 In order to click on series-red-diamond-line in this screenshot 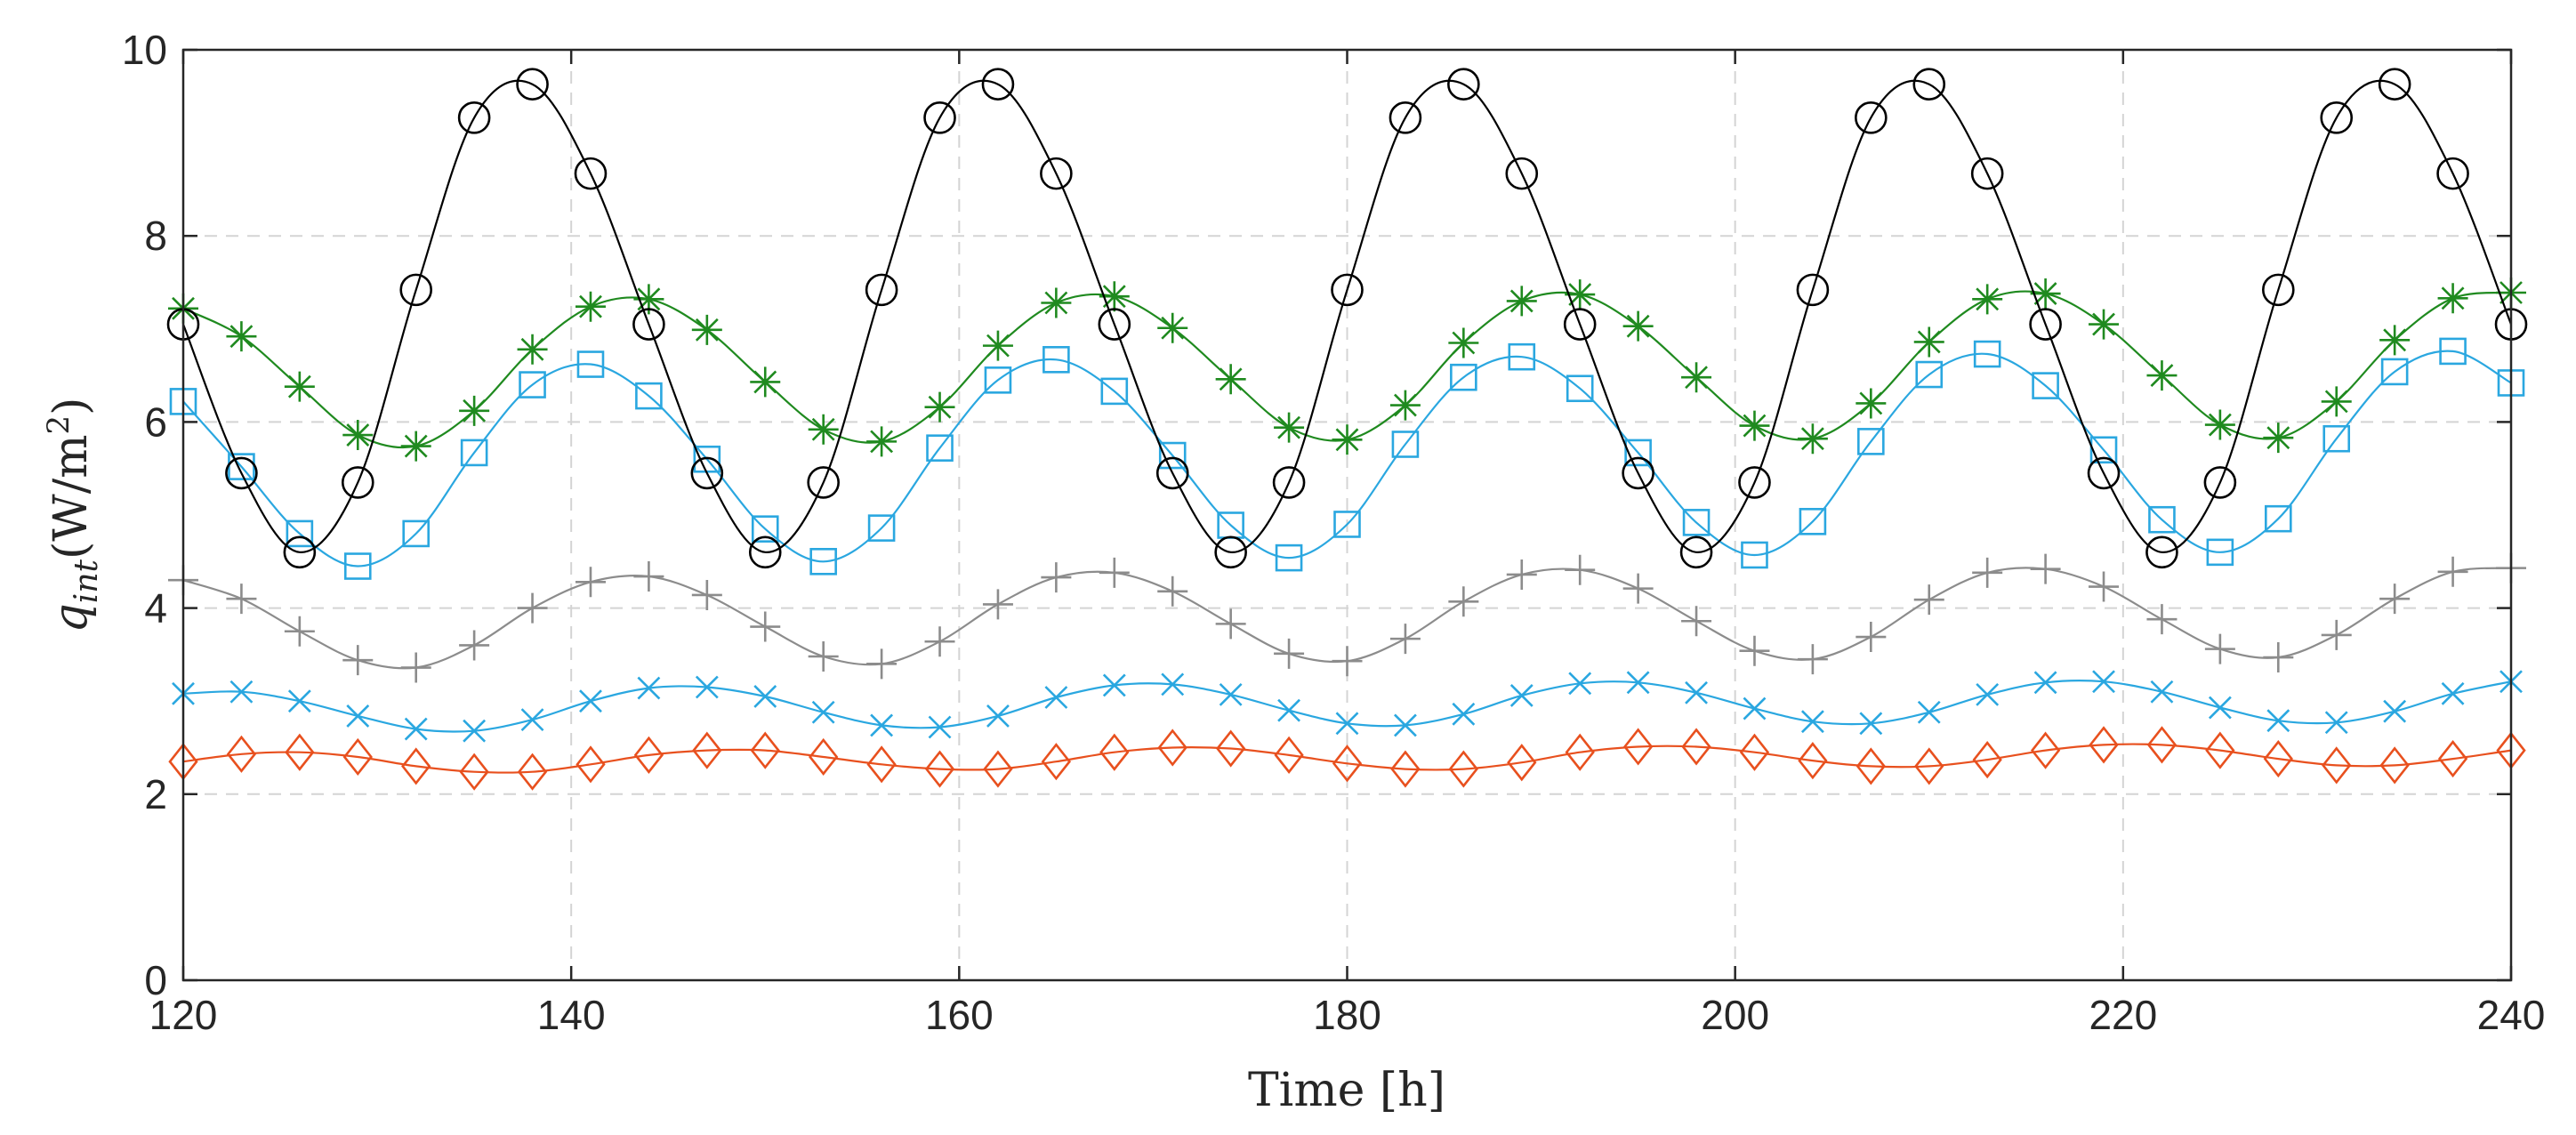, I will do `click(1347, 758)`.